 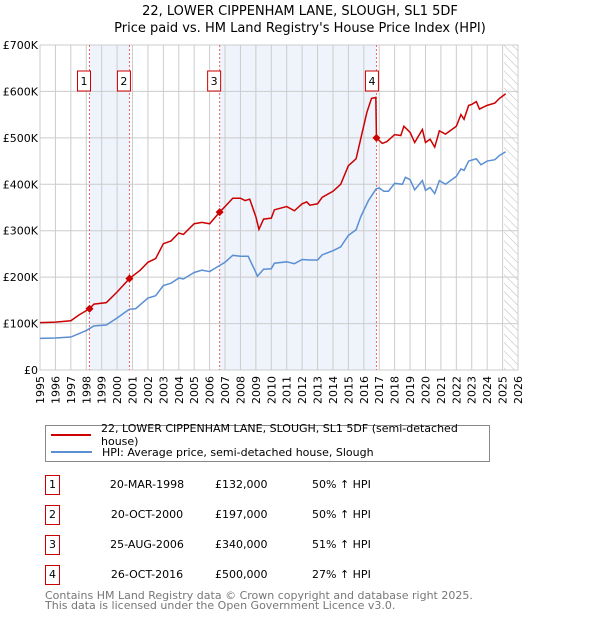 What do you see at coordinates (194, 390) in the screenshot?
I see `x-tick-label: 2005` at bounding box center [194, 390].